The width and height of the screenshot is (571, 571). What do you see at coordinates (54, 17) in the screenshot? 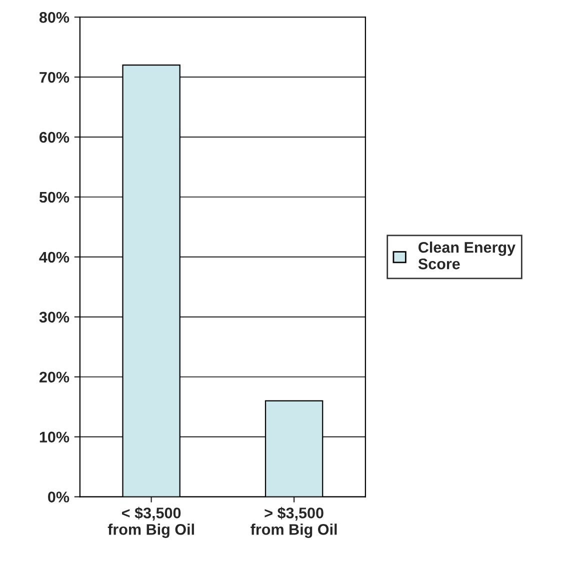
I see `y-tick-label: 80%` at bounding box center [54, 17].